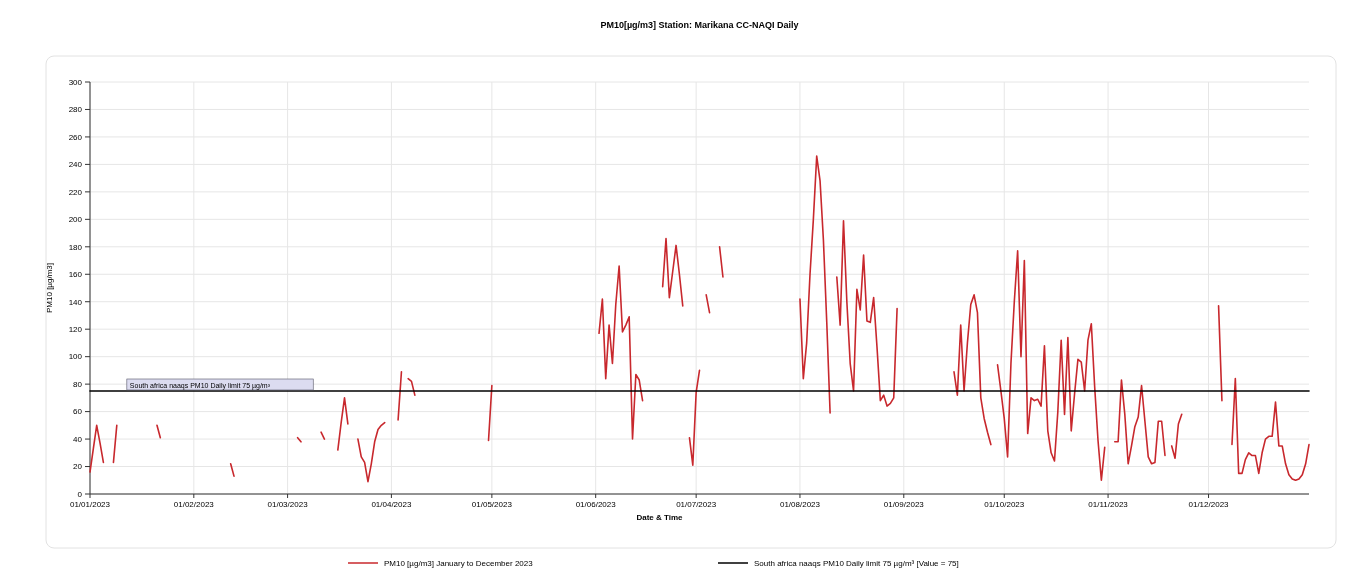 This screenshot has width=1346, height=584. I want to click on y-tick-label: 180, so click(75, 247).